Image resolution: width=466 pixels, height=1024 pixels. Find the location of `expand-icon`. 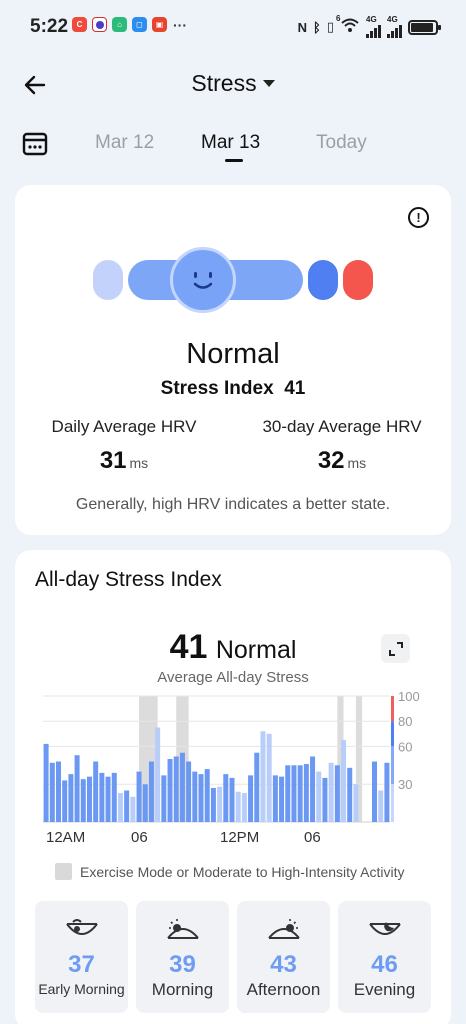

expand-icon is located at coordinates (395, 648).